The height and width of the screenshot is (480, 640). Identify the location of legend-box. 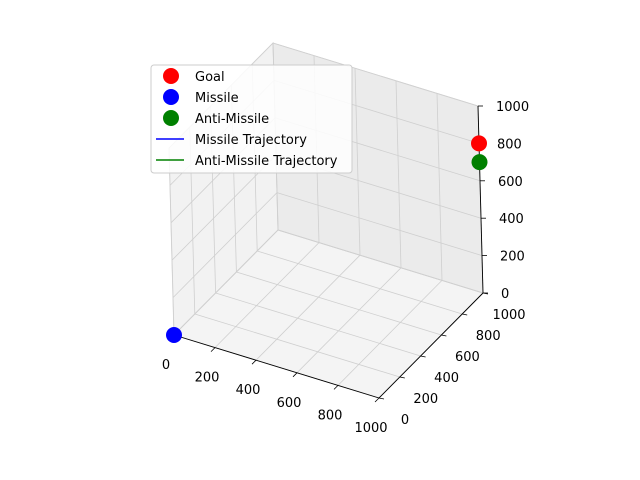
(251, 119).